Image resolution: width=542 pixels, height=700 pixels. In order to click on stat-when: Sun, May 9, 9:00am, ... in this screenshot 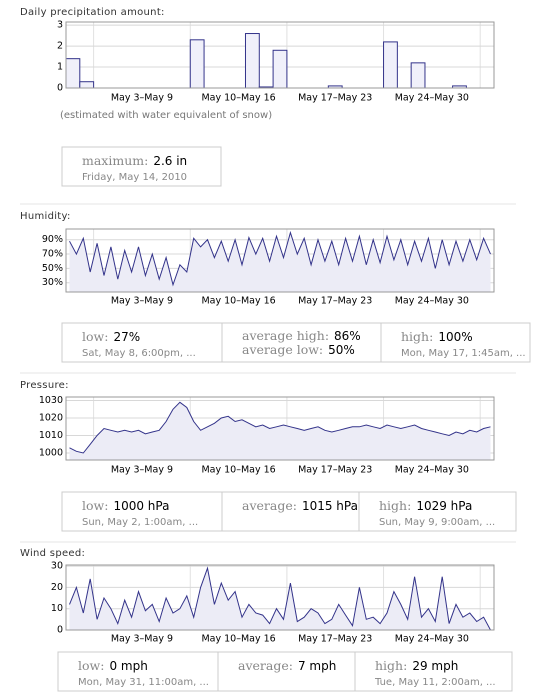, I will do `click(437, 522)`.